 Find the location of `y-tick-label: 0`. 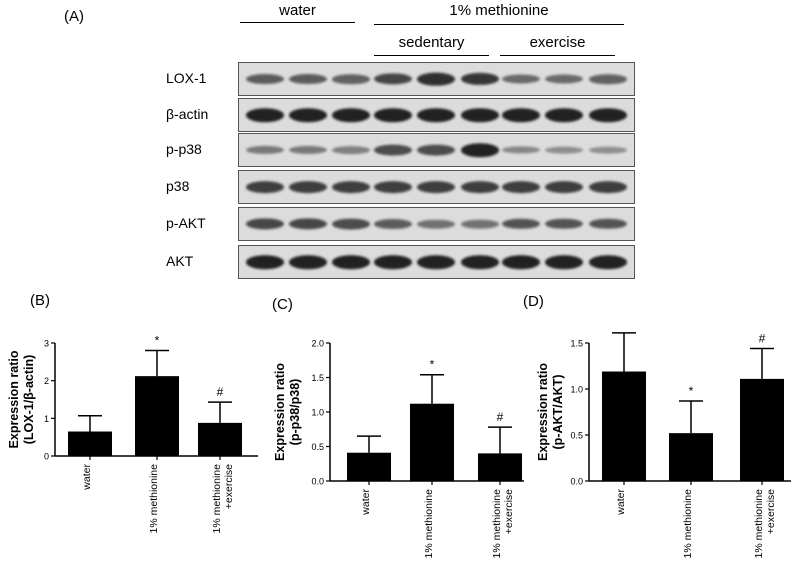

y-tick-label: 0 is located at coordinates (46, 457).